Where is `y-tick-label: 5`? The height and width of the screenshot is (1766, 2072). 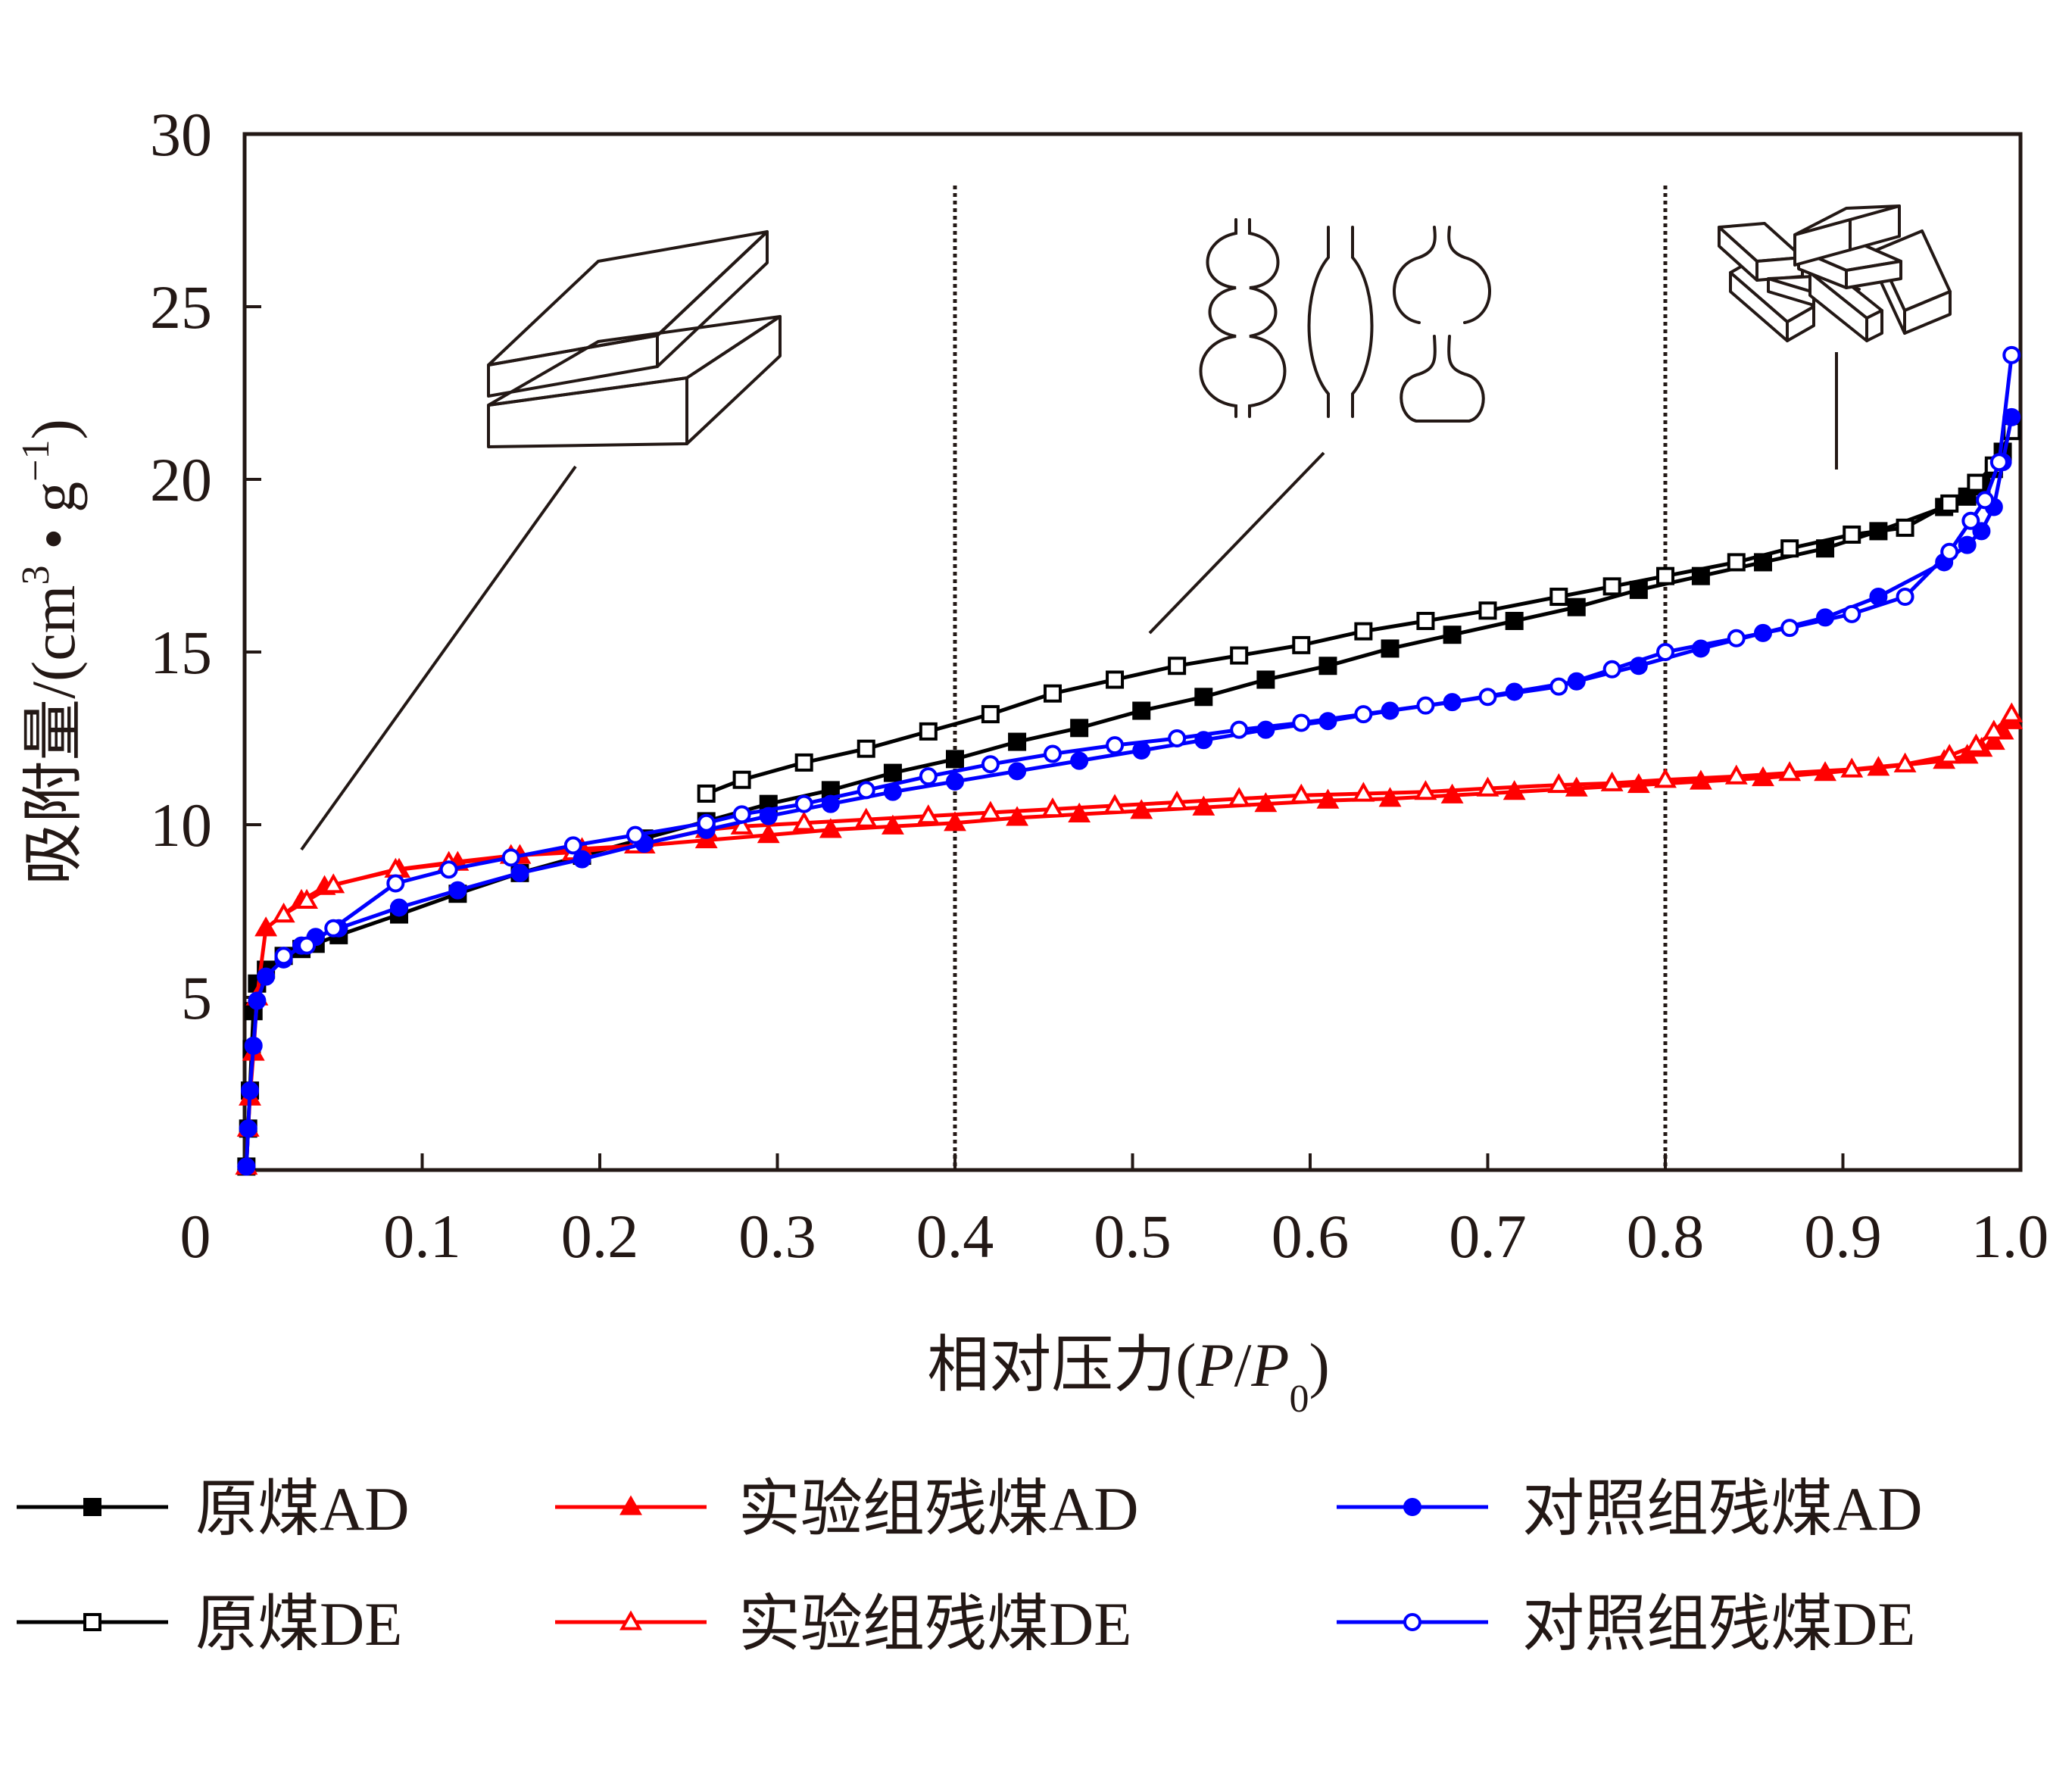 y-tick-label: 5 is located at coordinates (196, 998).